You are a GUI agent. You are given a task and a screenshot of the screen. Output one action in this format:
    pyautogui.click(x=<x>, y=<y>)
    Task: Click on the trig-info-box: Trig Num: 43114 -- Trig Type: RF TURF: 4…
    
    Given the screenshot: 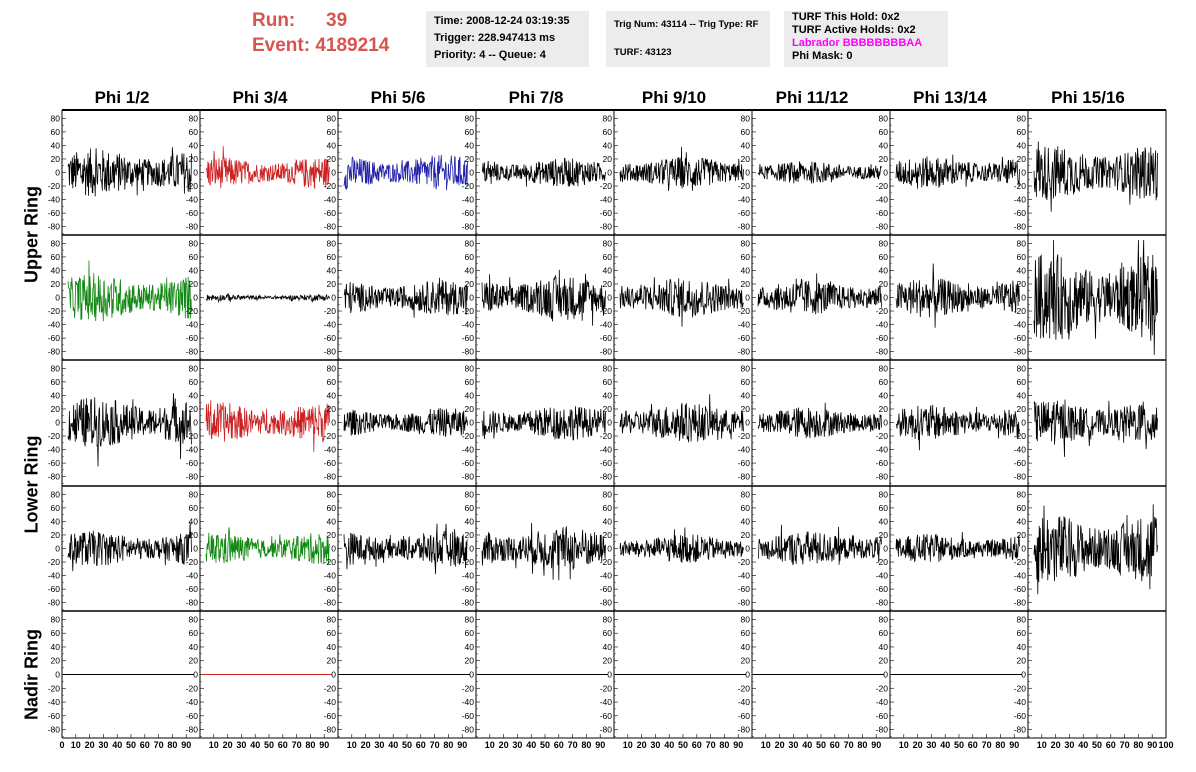 What is the action you would take?
    pyautogui.click(x=688, y=39)
    